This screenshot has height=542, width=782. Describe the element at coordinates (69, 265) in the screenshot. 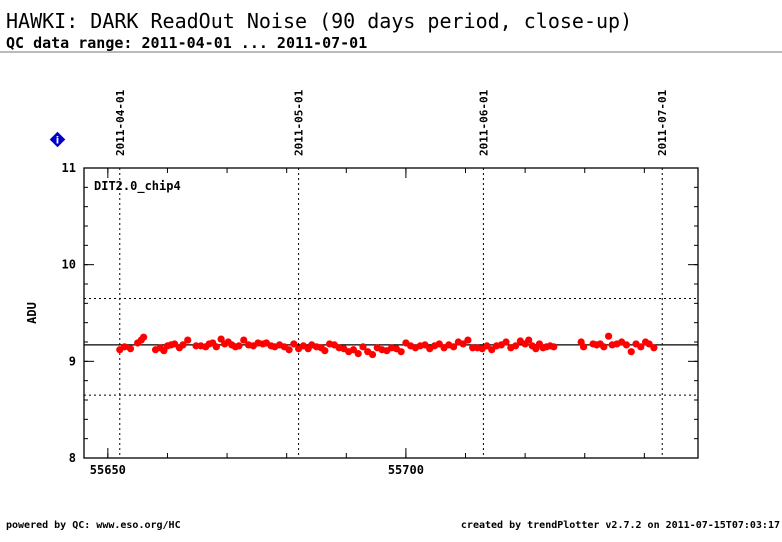

I see `y-tick-label: 10` at that location.